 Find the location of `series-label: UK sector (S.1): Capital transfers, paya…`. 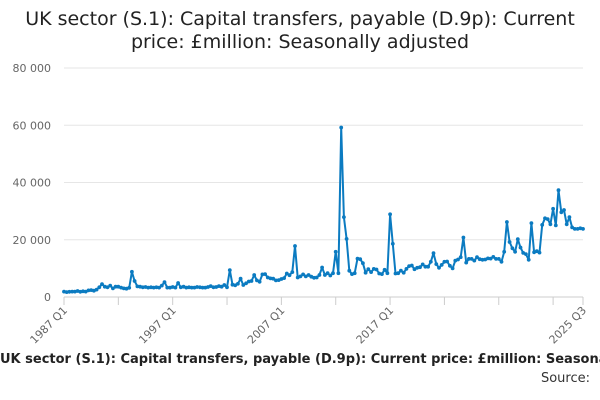

series-label: UK sector (S.1): Capital transfers, paya… is located at coordinates (300, 359).